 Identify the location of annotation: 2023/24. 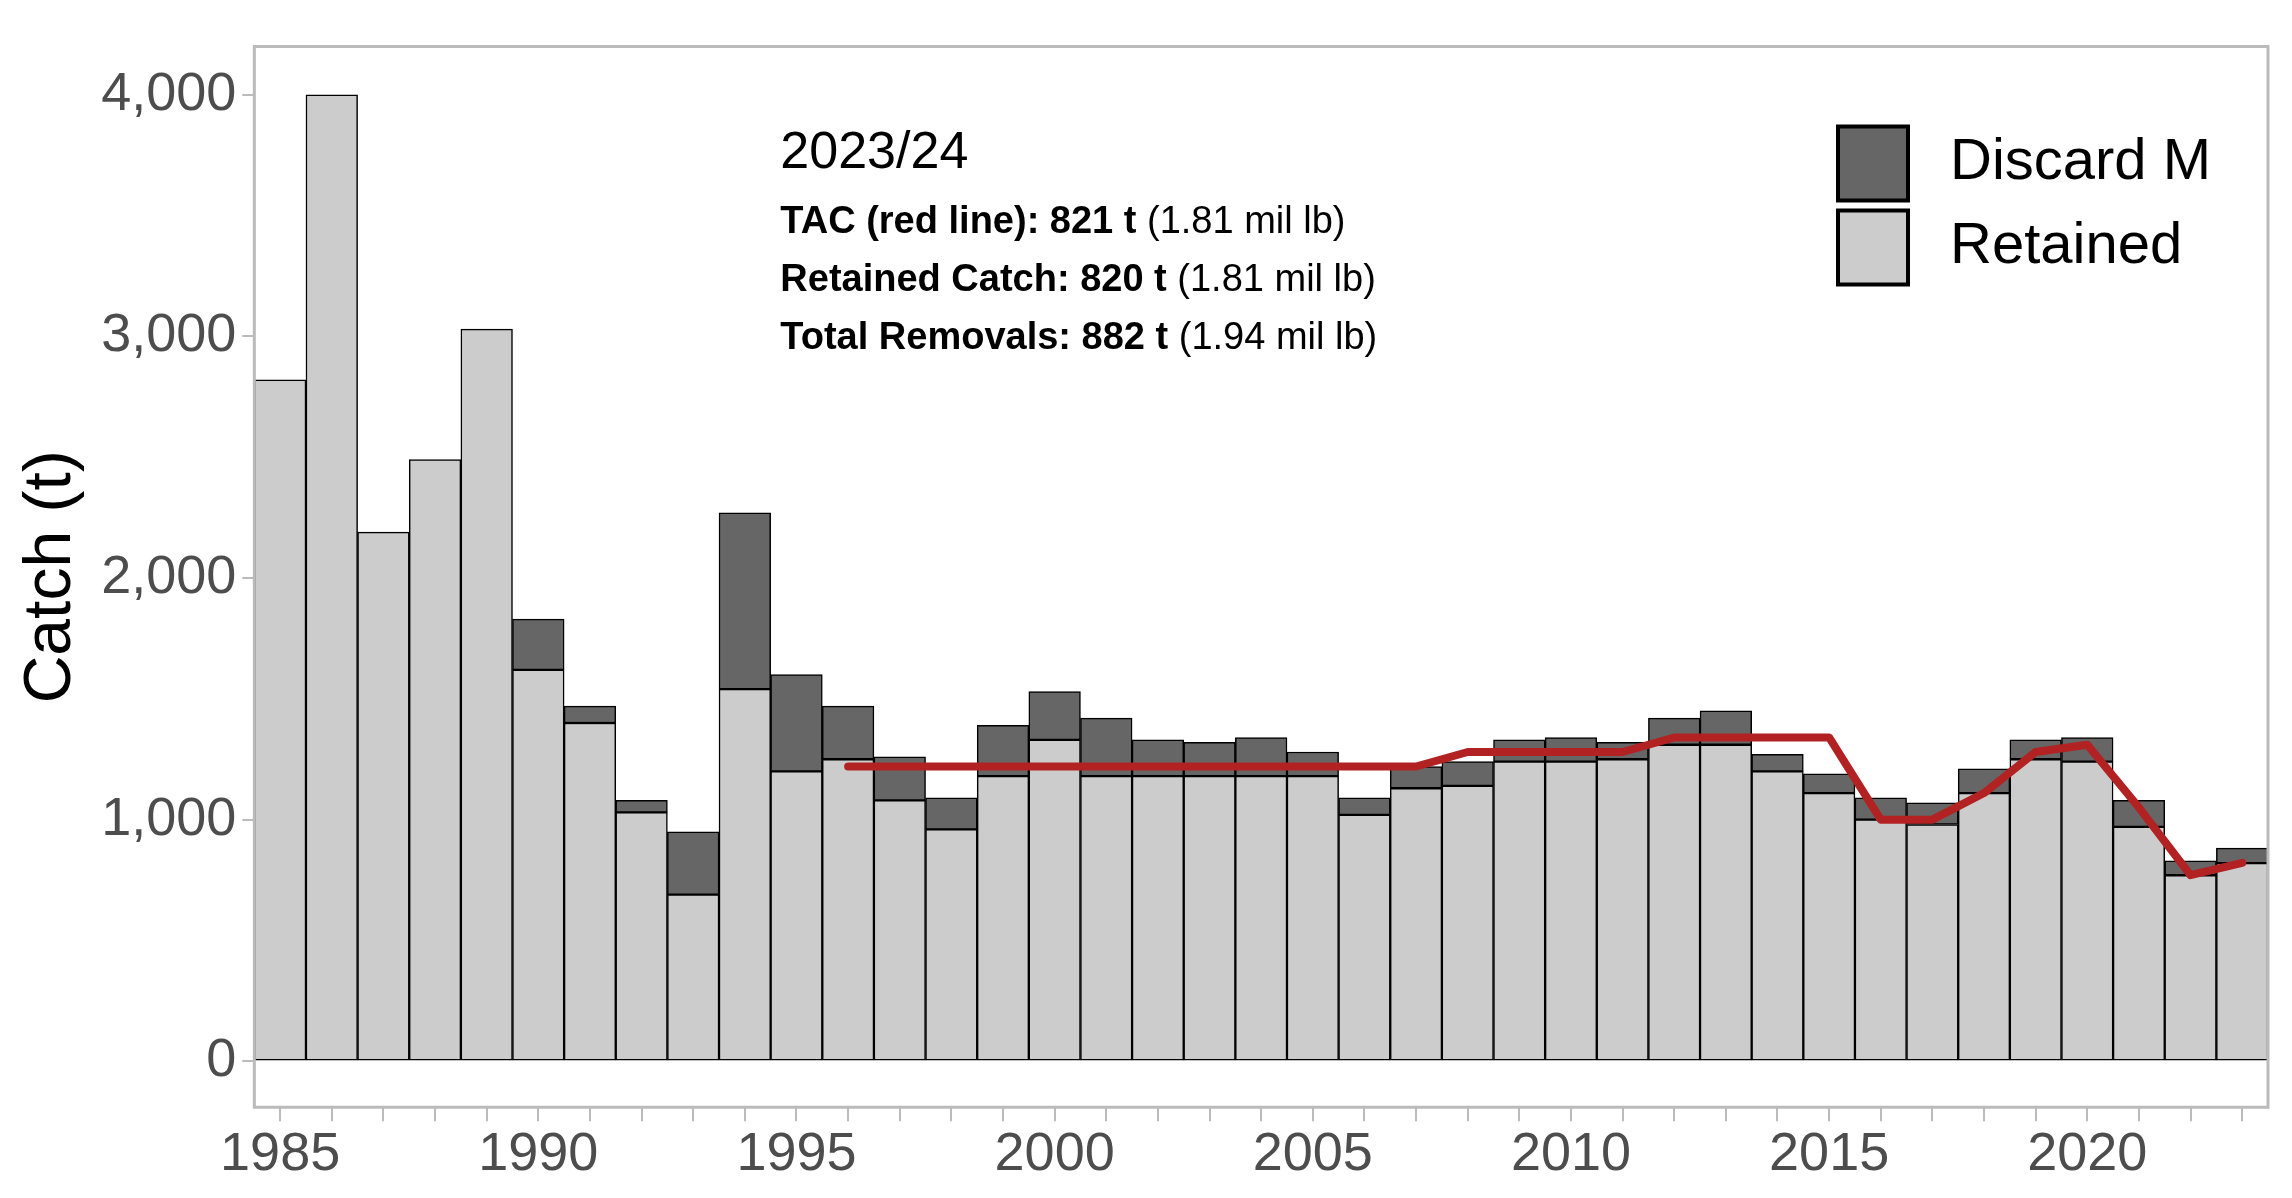
(874, 150).